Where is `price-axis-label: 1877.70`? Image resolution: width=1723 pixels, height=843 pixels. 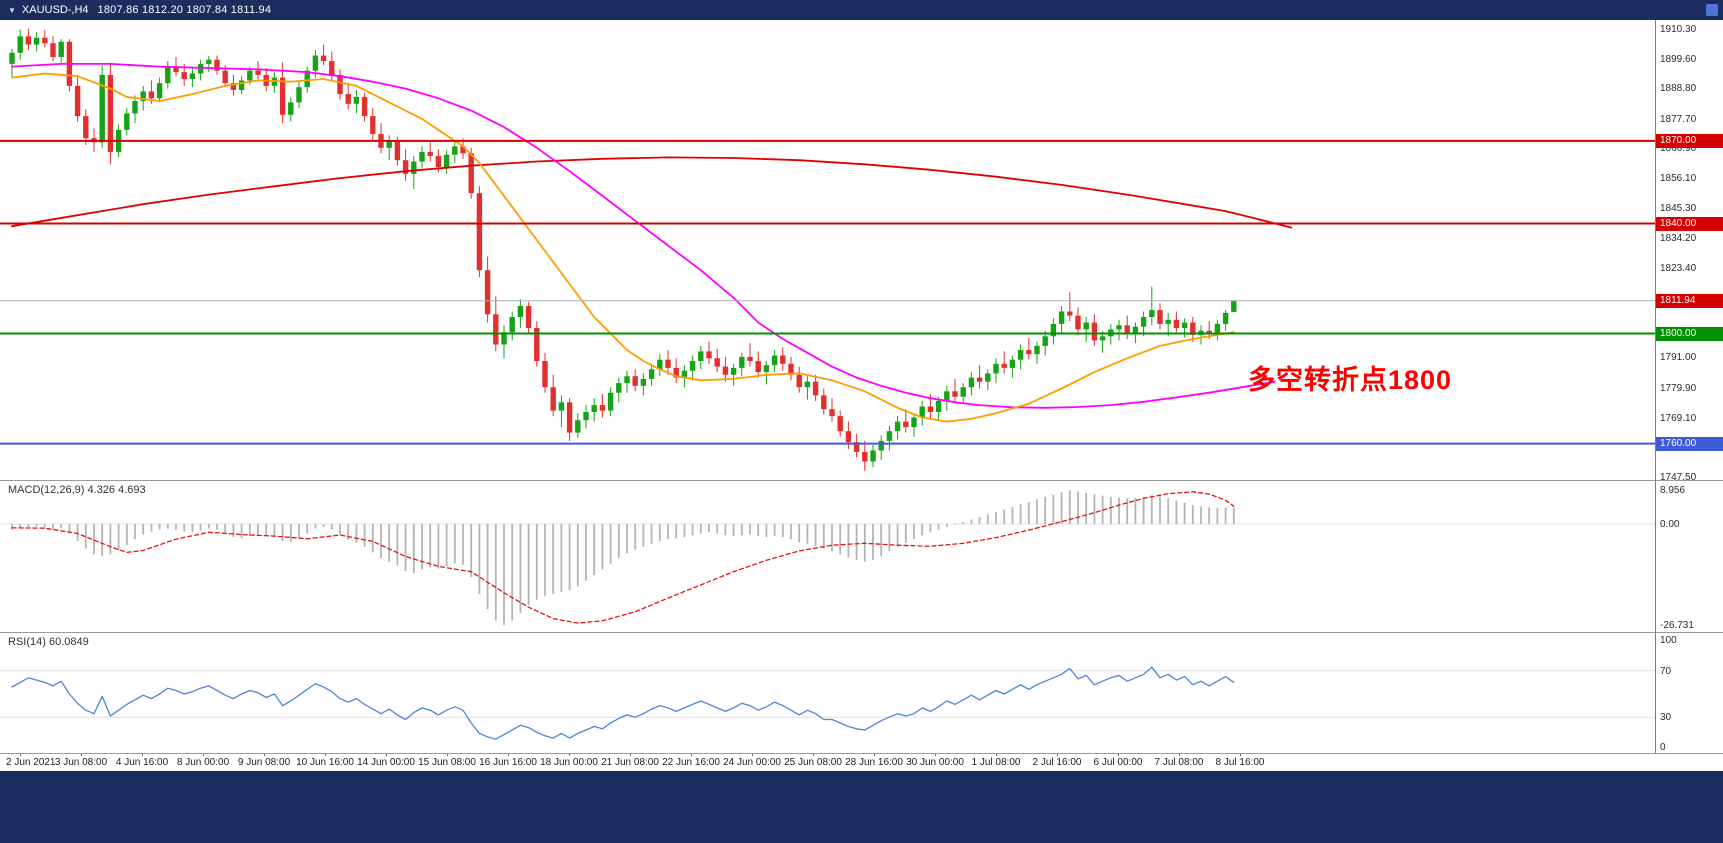 price-axis-label: 1877.70 is located at coordinates (1678, 119).